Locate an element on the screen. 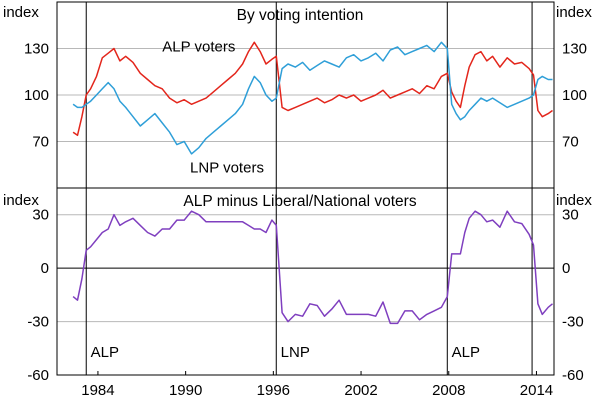 The width and height of the screenshot is (600, 401). y-tick-label-right: 100 is located at coordinates (574, 95).